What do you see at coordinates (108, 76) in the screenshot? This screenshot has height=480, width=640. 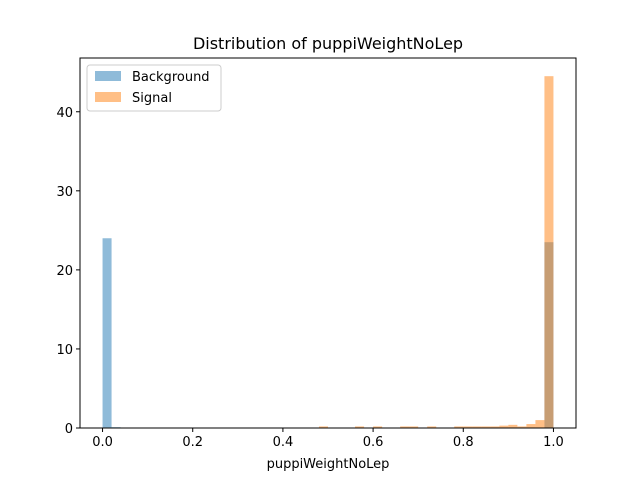 I see `legend-swatch-background` at bounding box center [108, 76].